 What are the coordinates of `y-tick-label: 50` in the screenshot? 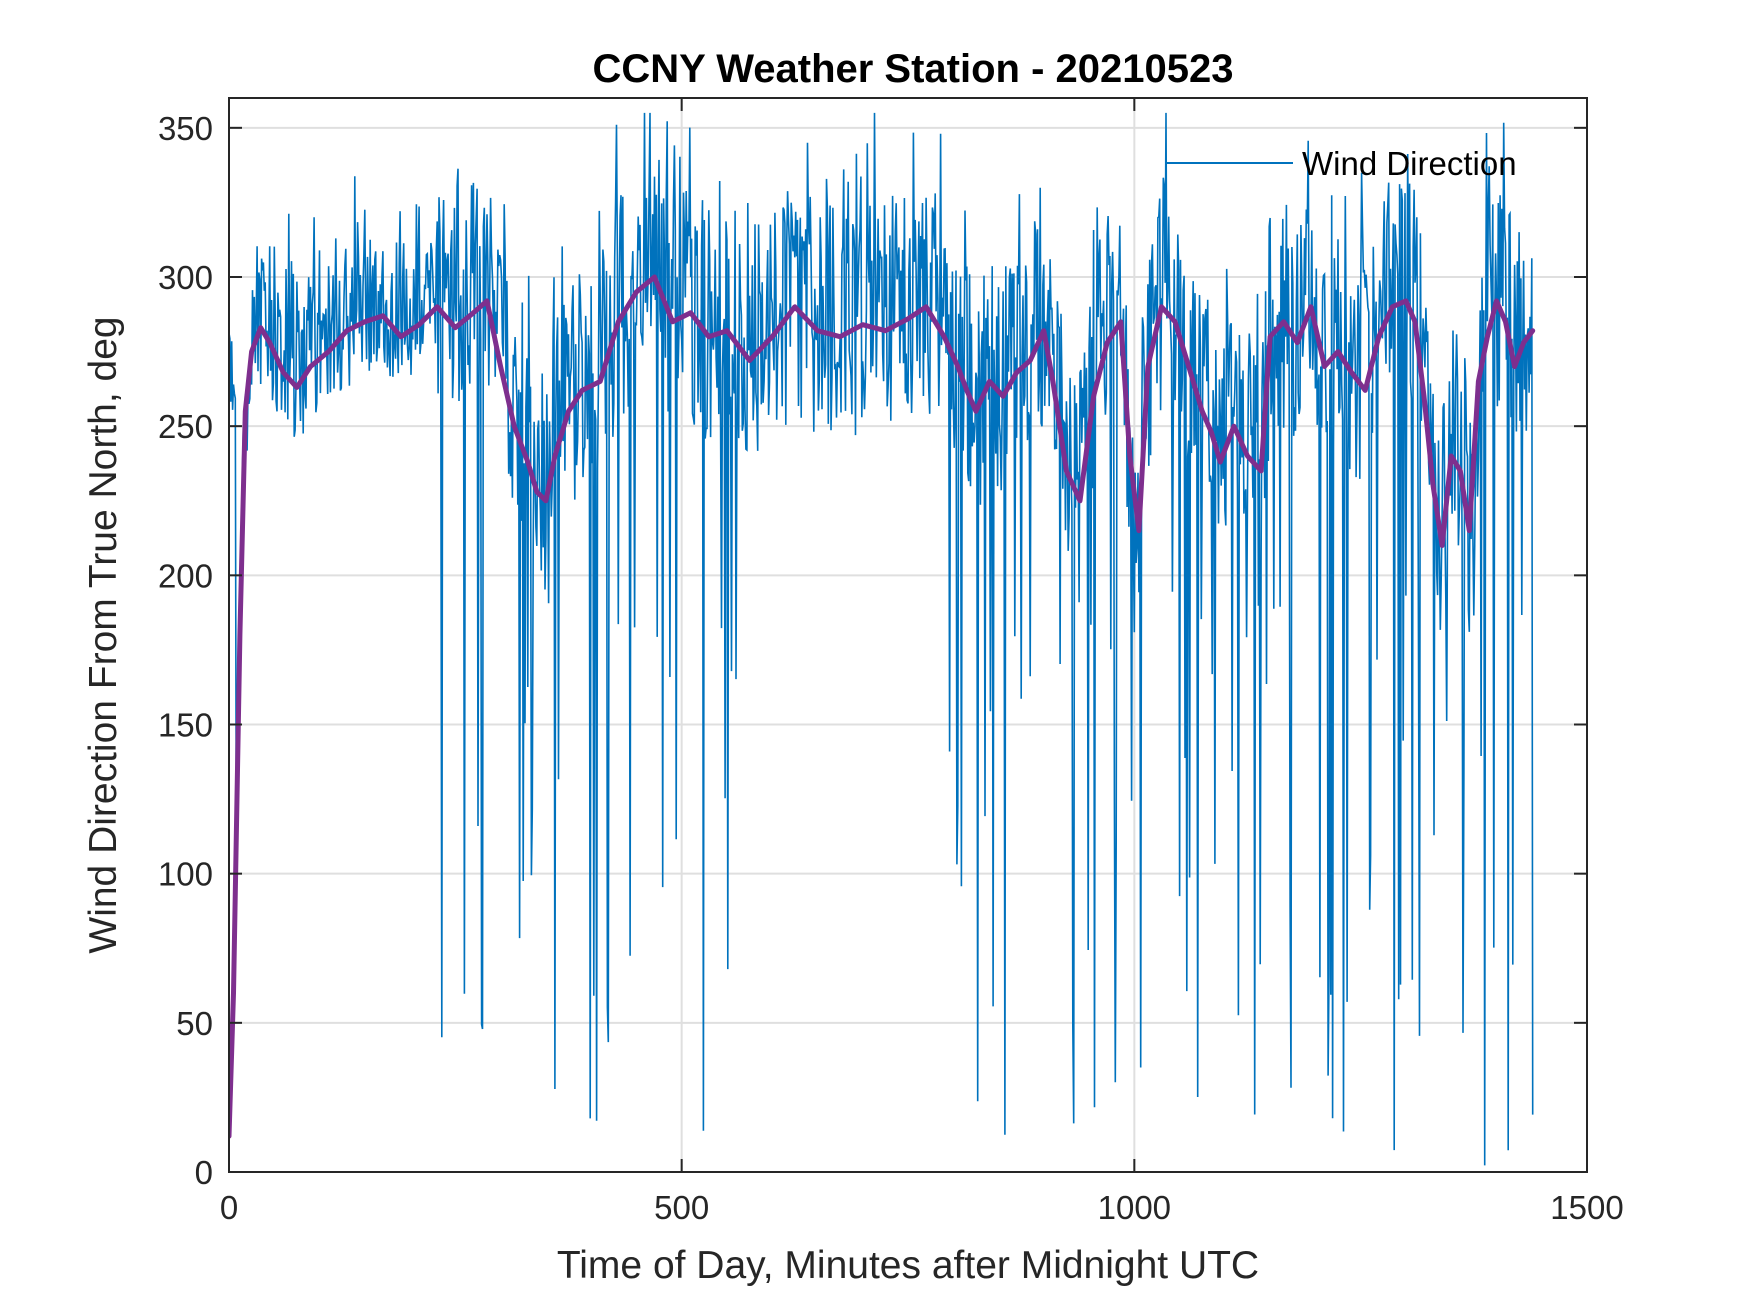 It's located at (194, 1023).